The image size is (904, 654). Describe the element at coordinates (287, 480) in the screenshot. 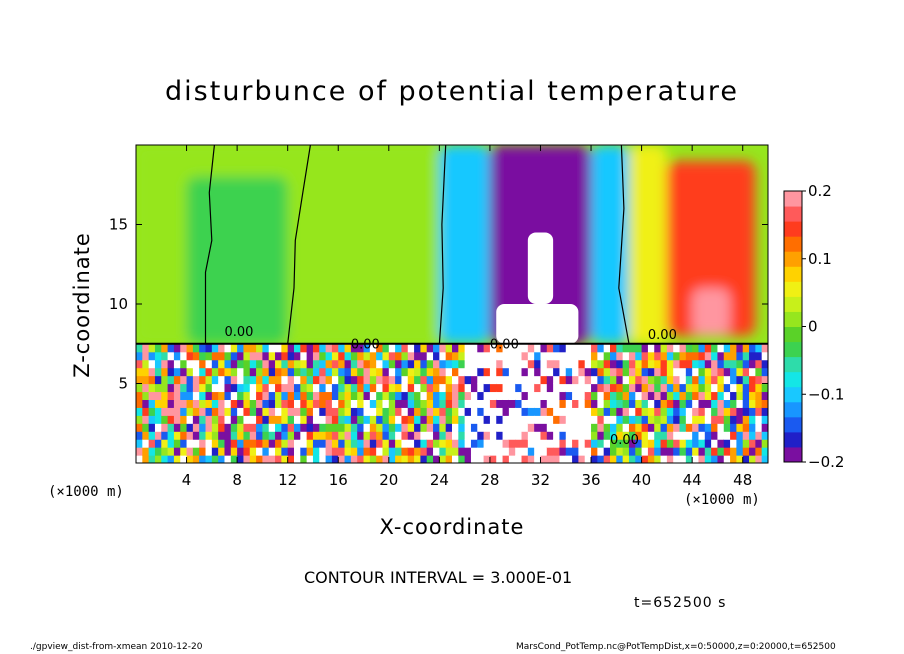

I see `x-tick-label: 12` at that location.